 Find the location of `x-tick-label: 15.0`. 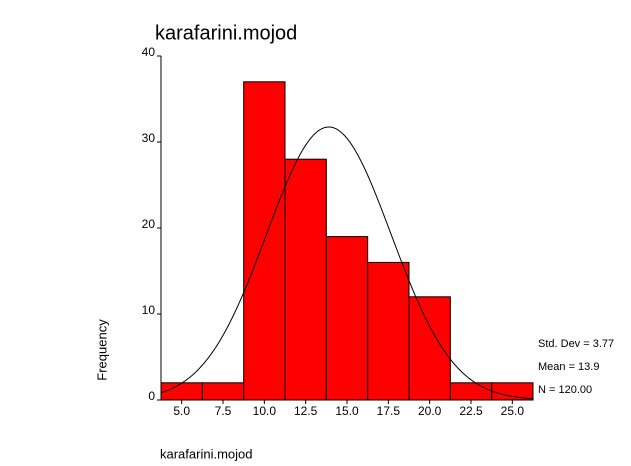

x-tick-label: 15.0 is located at coordinates (347, 411).